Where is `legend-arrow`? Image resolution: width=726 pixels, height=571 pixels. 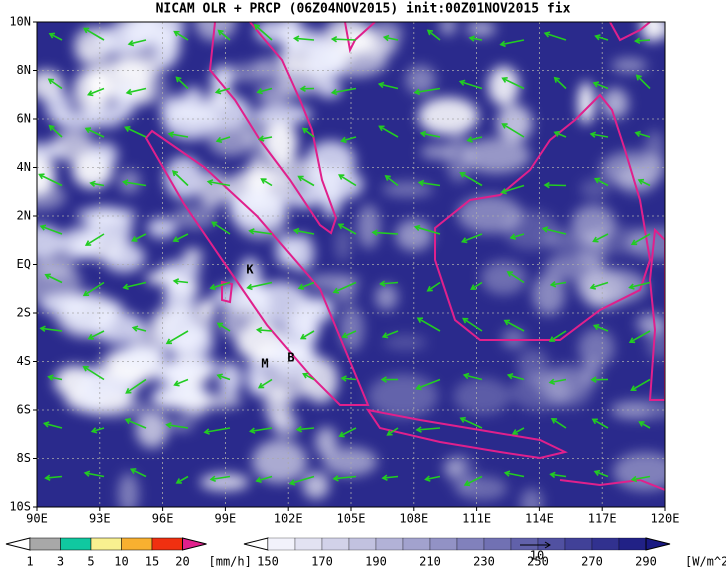
legend-arrow is located at coordinates (658, 544).